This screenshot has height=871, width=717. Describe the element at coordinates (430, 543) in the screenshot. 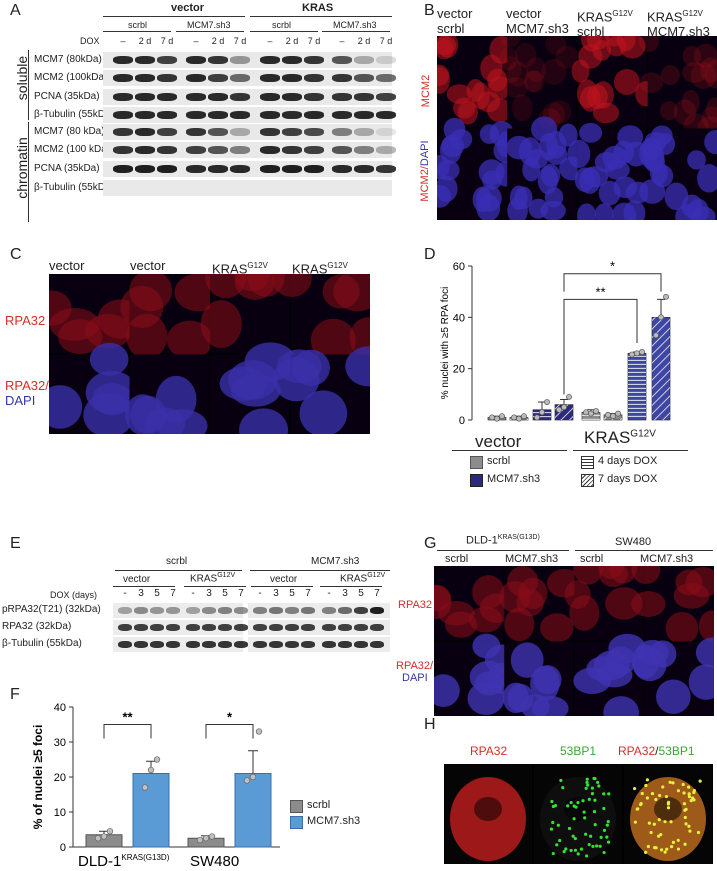

I see `panel-letter-g: G` at that location.